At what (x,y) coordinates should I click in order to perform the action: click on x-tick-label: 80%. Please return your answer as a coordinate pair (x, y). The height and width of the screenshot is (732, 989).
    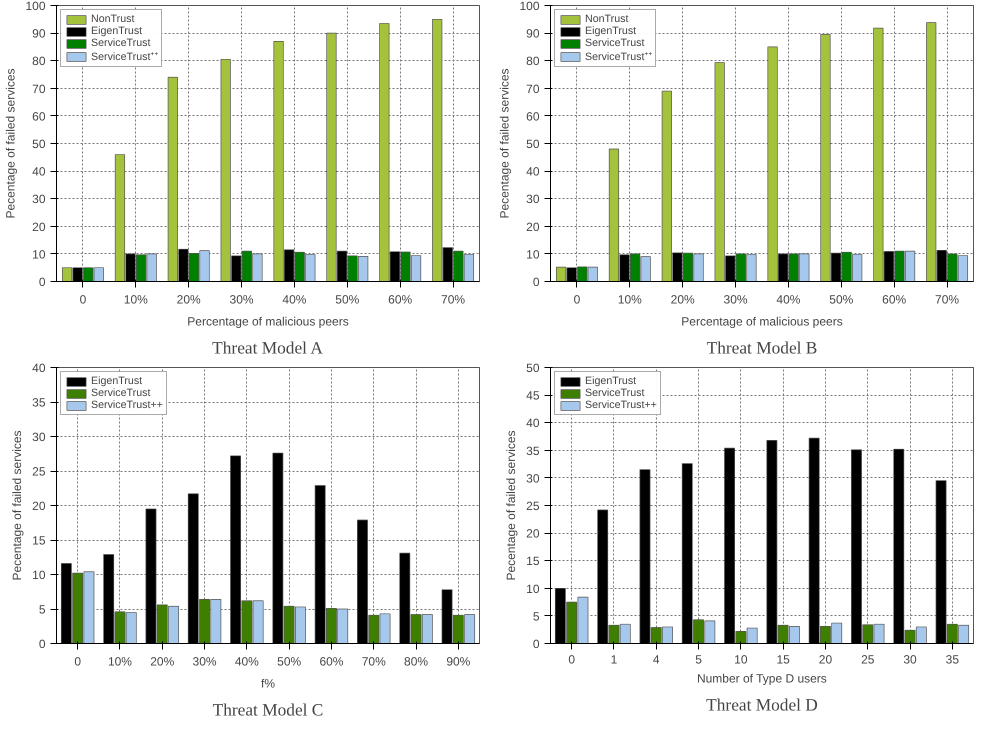
    Looking at the image, I should click on (416, 661).